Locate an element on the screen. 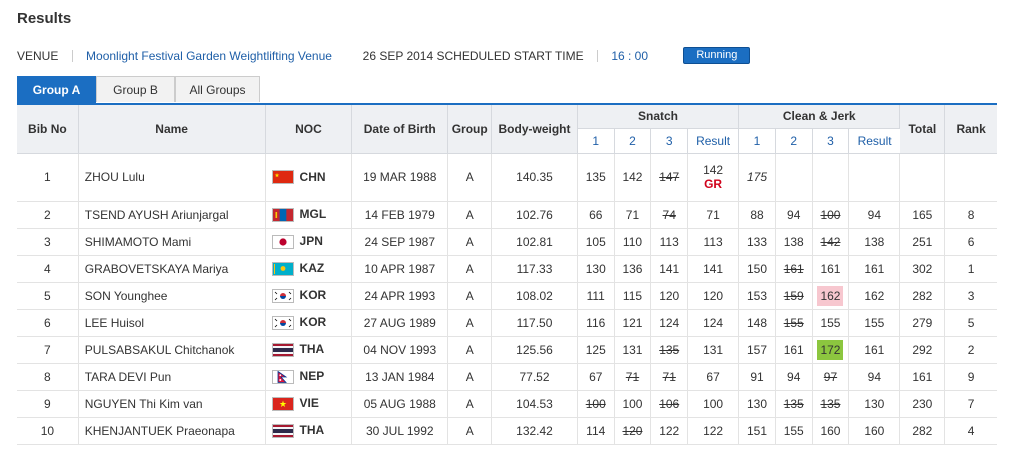 Image resolution: width=1010 pixels, height=455 pixels. cell-snatch-2-value: 110 is located at coordinates (632, 241).